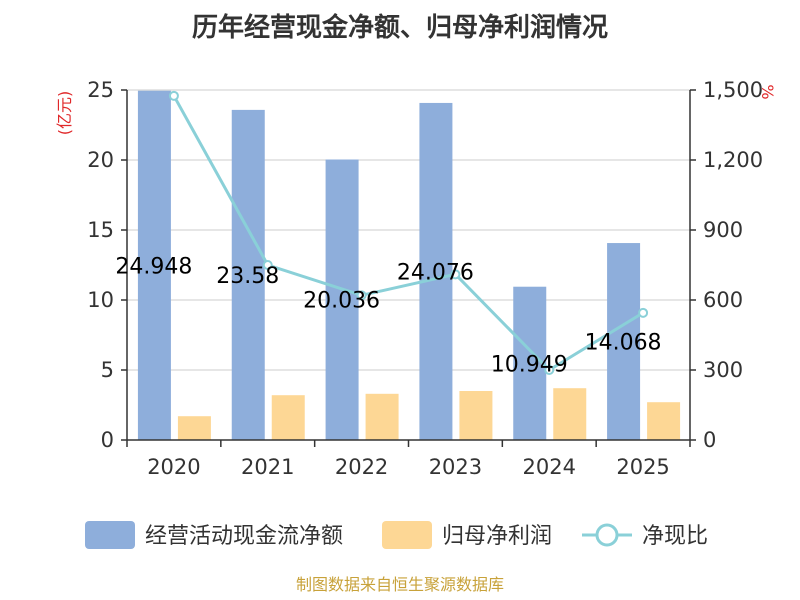  What do you see at coordinates (400, 584) in the screenshot?
I see `source-note: 制图数据来自恒生聚源数据库` at bounding box center [400, 584].